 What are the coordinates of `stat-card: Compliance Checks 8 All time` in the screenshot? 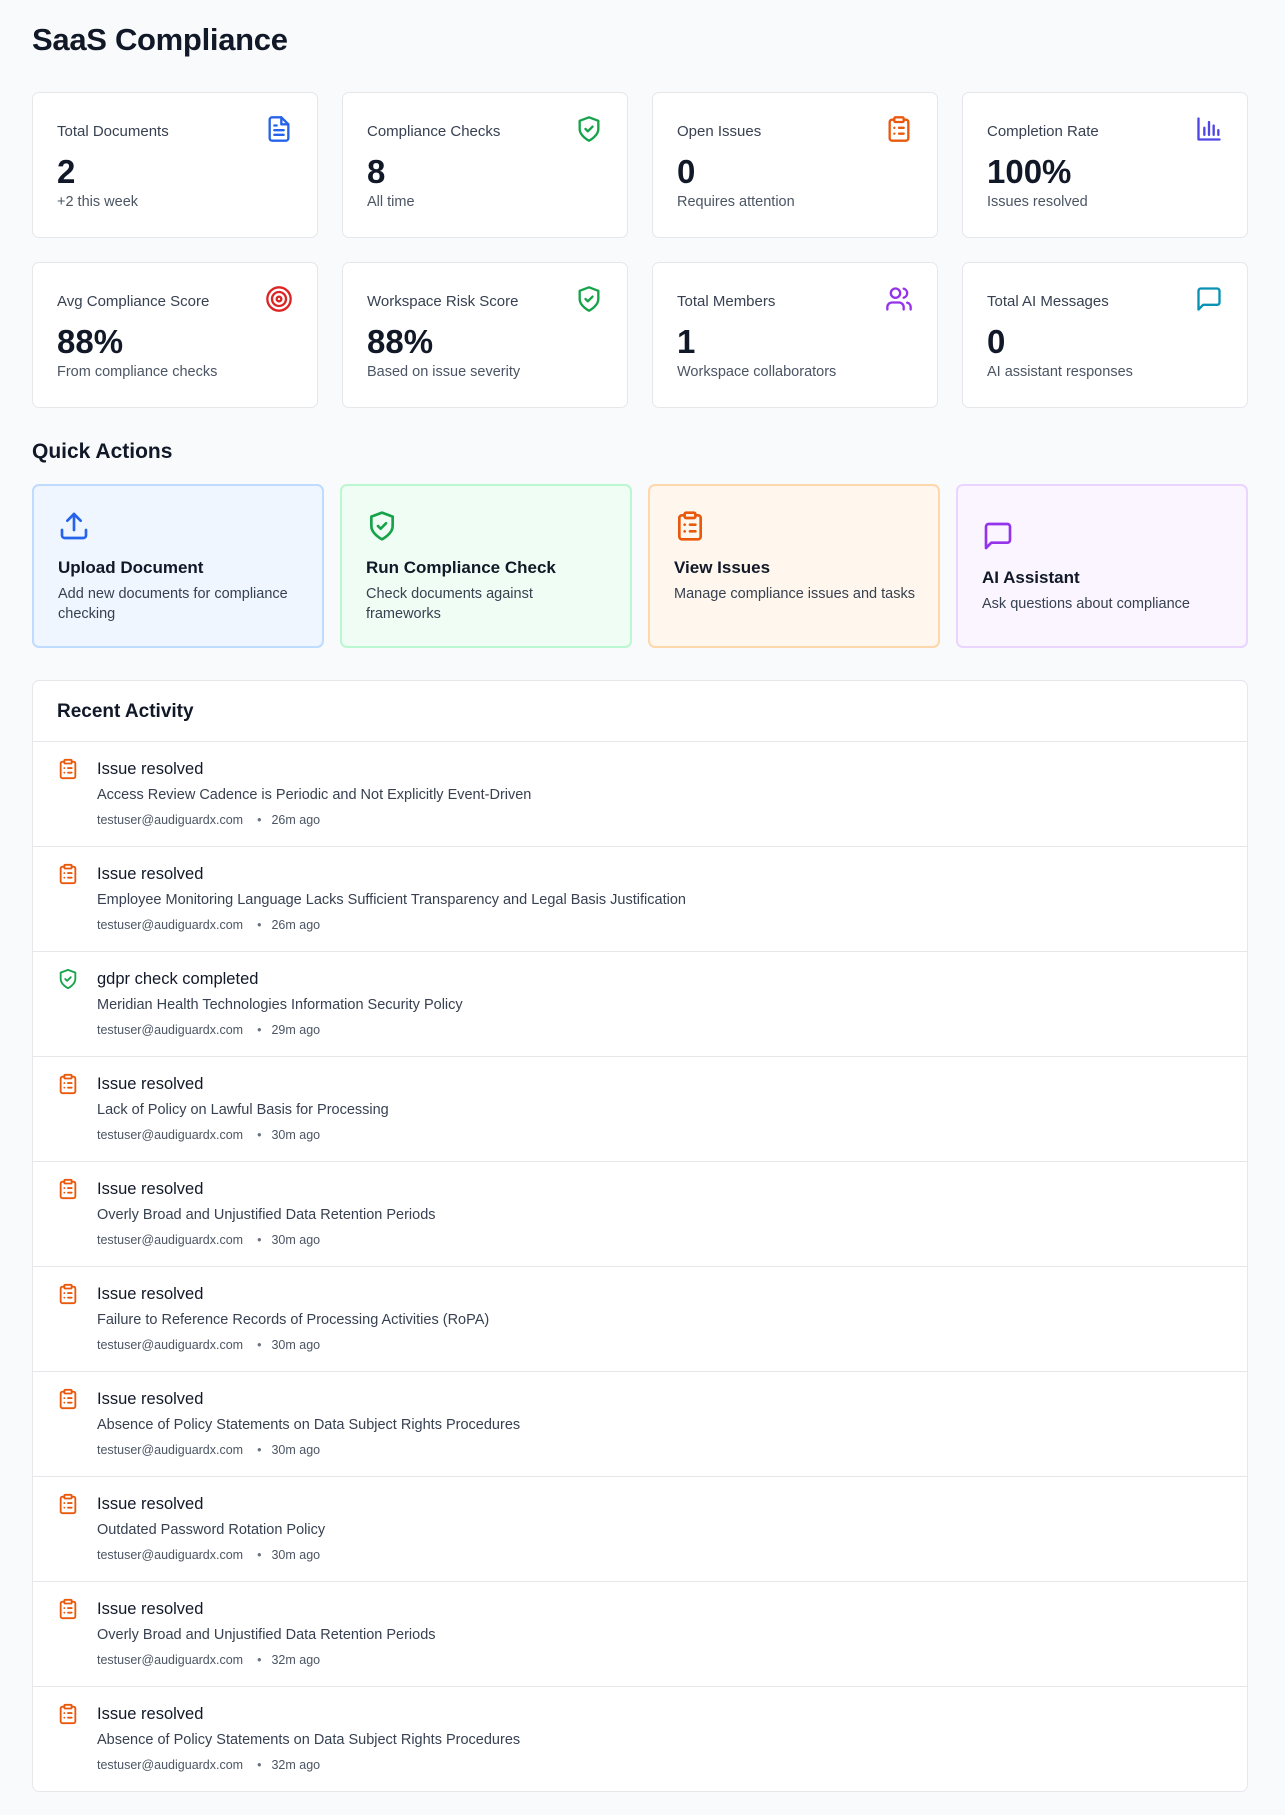 It's located at (485, 165).